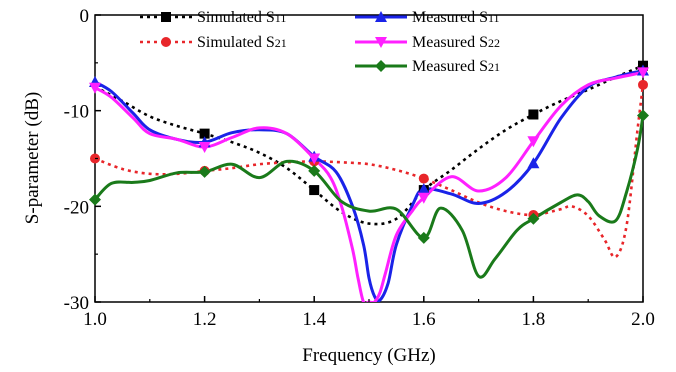 The height and width of the screenshot is (372, 676). Describe the element at coordinates (76, 303) in the screenshot. I see `y-tick-label: -30` at that location.